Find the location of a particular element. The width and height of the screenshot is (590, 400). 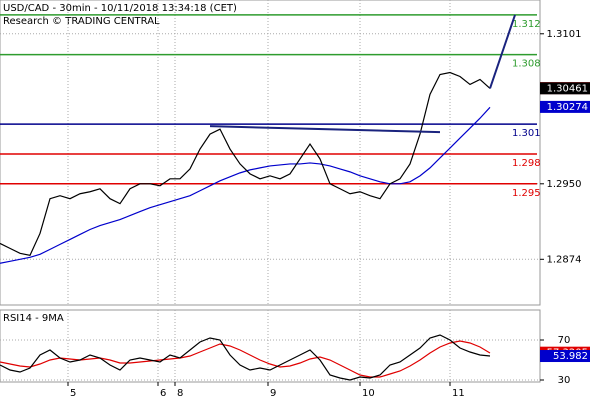

y-tick-label: 70 is located at coordinates (564, 340).